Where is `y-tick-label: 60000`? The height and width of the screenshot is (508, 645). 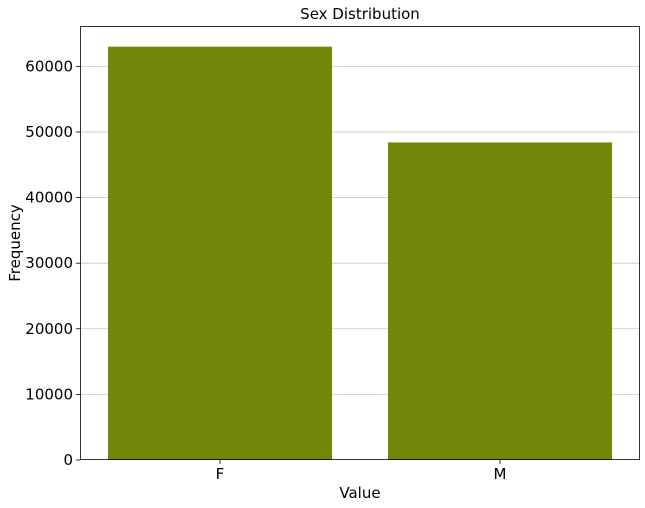 y-tick-label: 60000 is located at coordinates (49, 66).